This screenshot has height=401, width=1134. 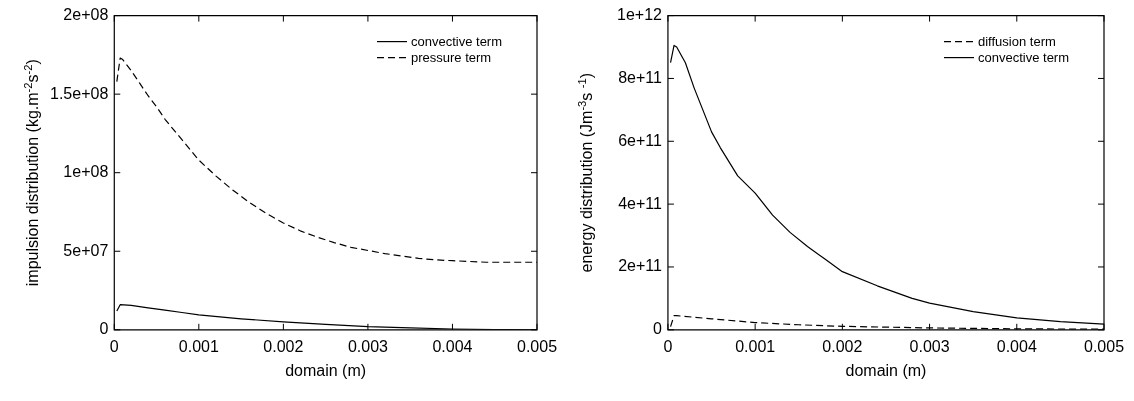 What do you see at coordinates (640, 15) in the screenshot?
I see `y-tick-label: 1e+12` at bounding box center [640, 15].